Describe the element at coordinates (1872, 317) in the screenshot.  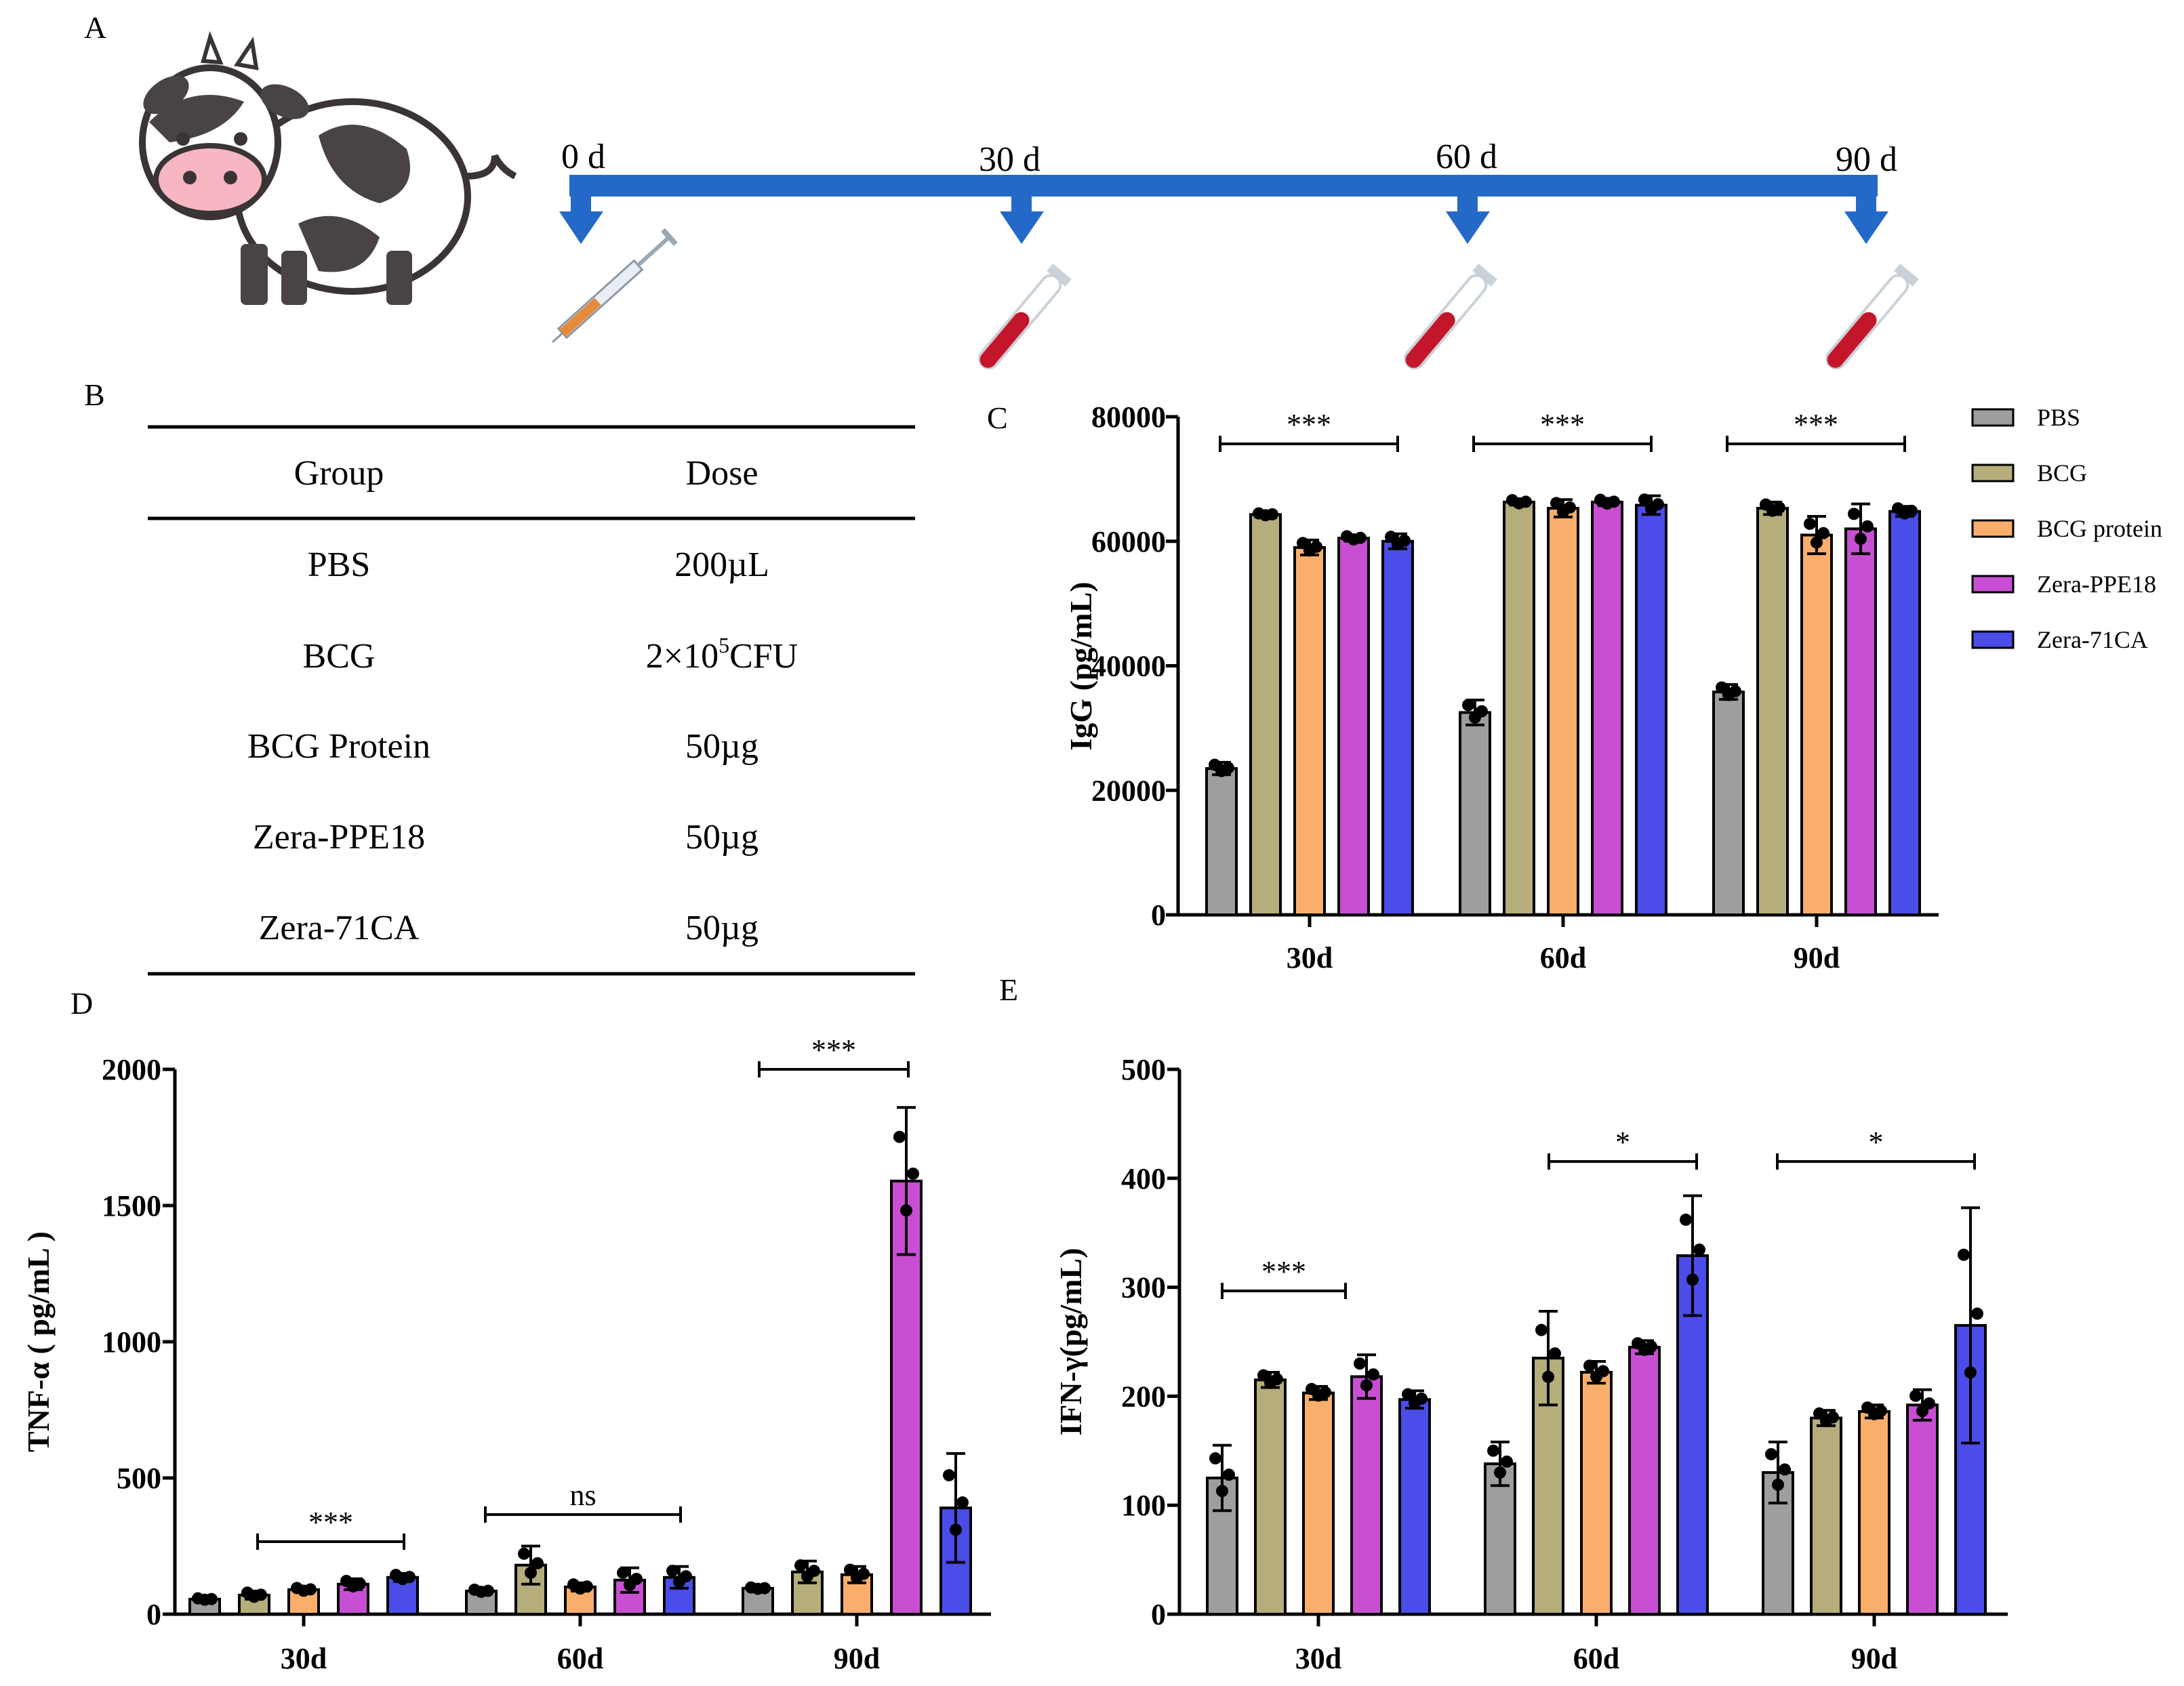
I see `blood-tube-icon-90d` at that location.